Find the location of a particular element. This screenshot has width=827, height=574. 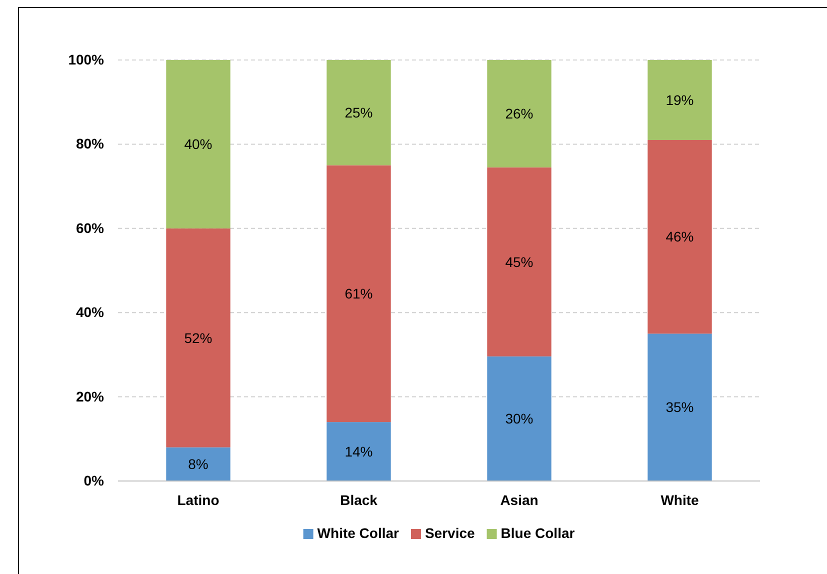

data-label: 8% is located at coordinates (198, 464).